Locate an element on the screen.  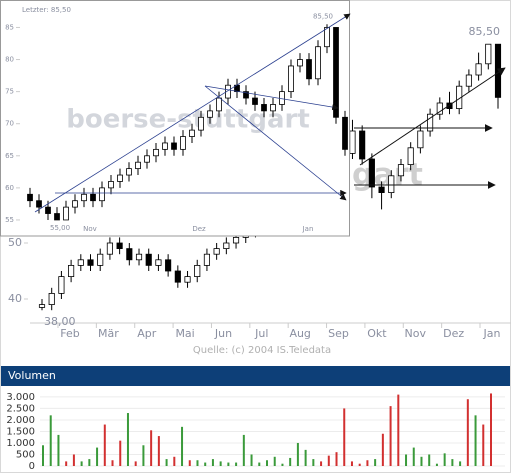
y-tick-label: 55 is located at coordinates (9, 220).